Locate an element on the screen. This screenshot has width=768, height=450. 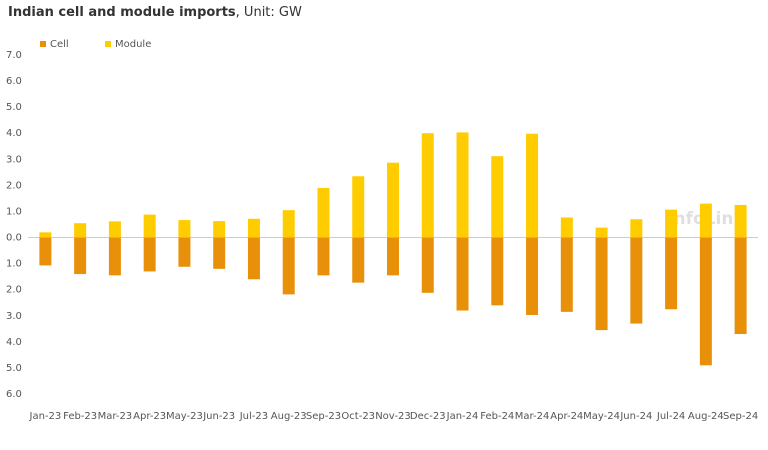
x-tick-label: Mar-24 is located at coordinates (532, 416).